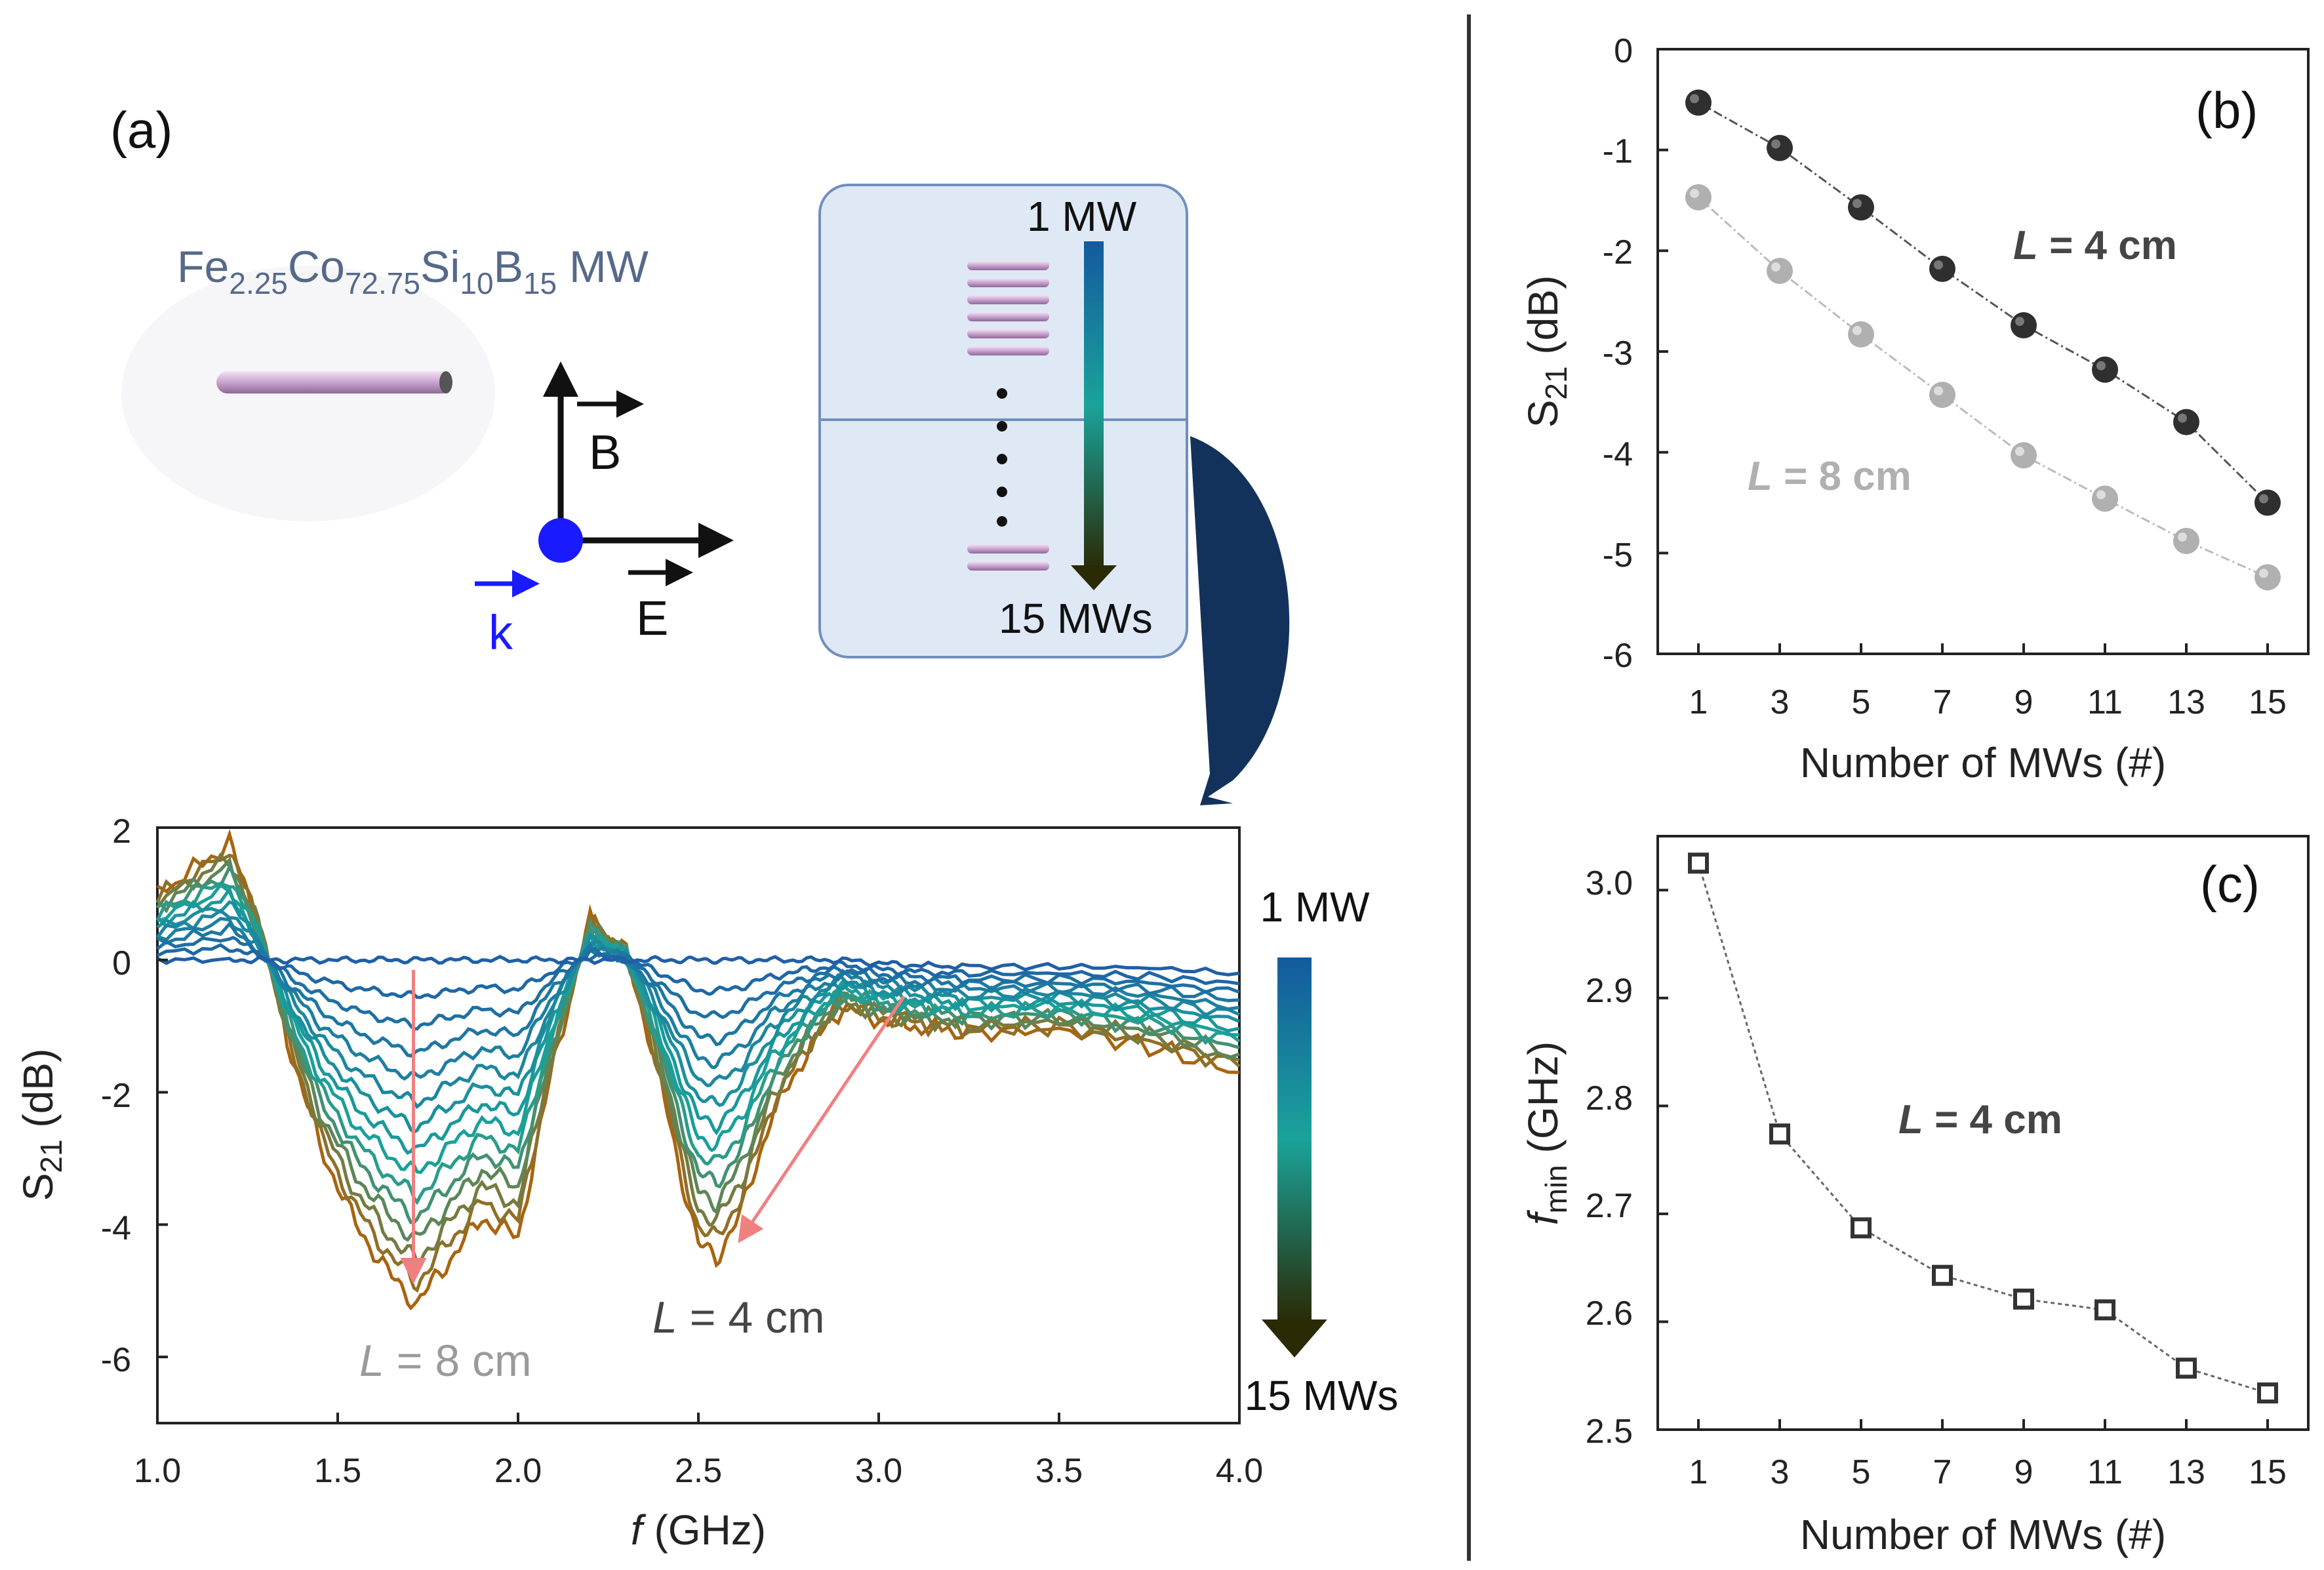  Describe the element at coordinates (1988, 702) in the screenshot. I see `panel-b-x-tick-labels: 1 3 5 7 9 11 13 15` at that location.